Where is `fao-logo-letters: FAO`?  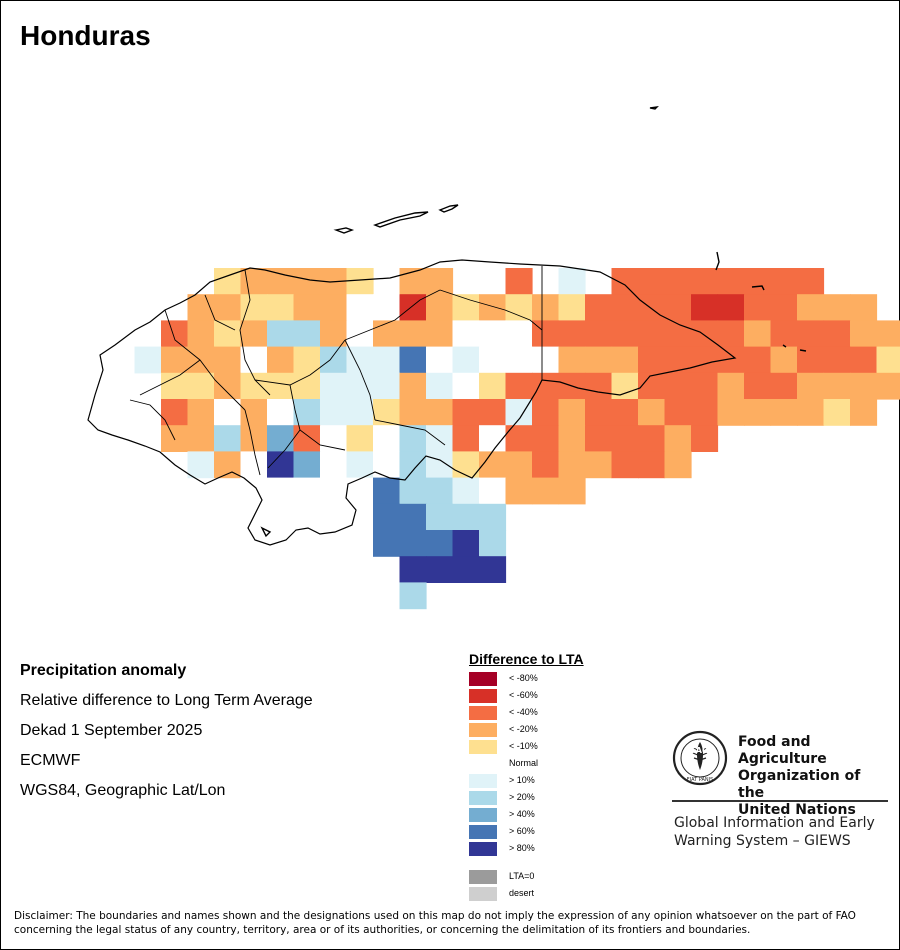
fao-logo-letters: FAO is located at coordinates (700, 750).